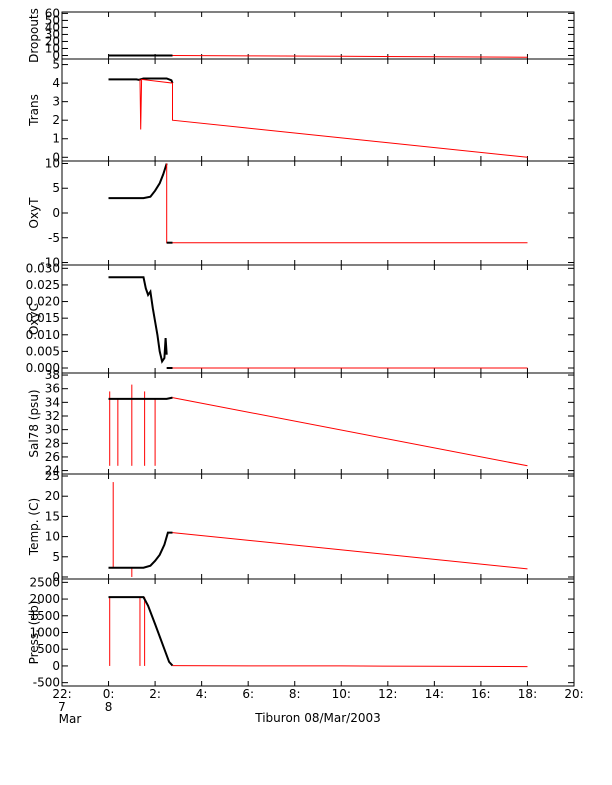 The height and width of the screenshot is (785, 612). What do you see at coordinates (46, 683) in the screenshot?
I see `y-tick-label: -500` at bounding box center [46, 683].